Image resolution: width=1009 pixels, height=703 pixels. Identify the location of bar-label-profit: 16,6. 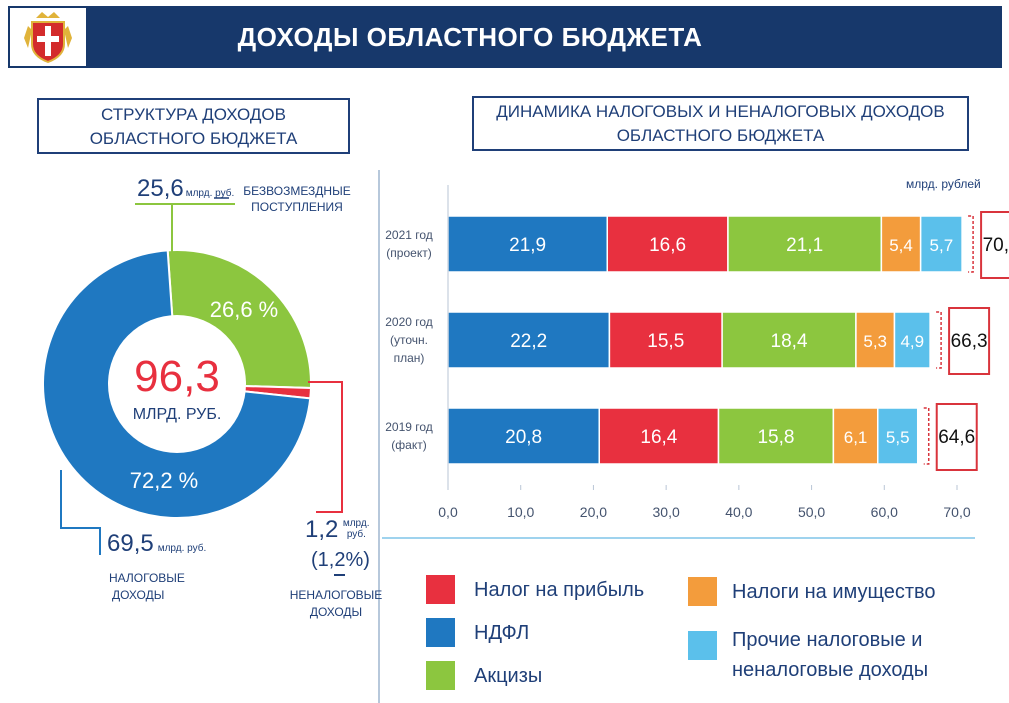
(667, 245).